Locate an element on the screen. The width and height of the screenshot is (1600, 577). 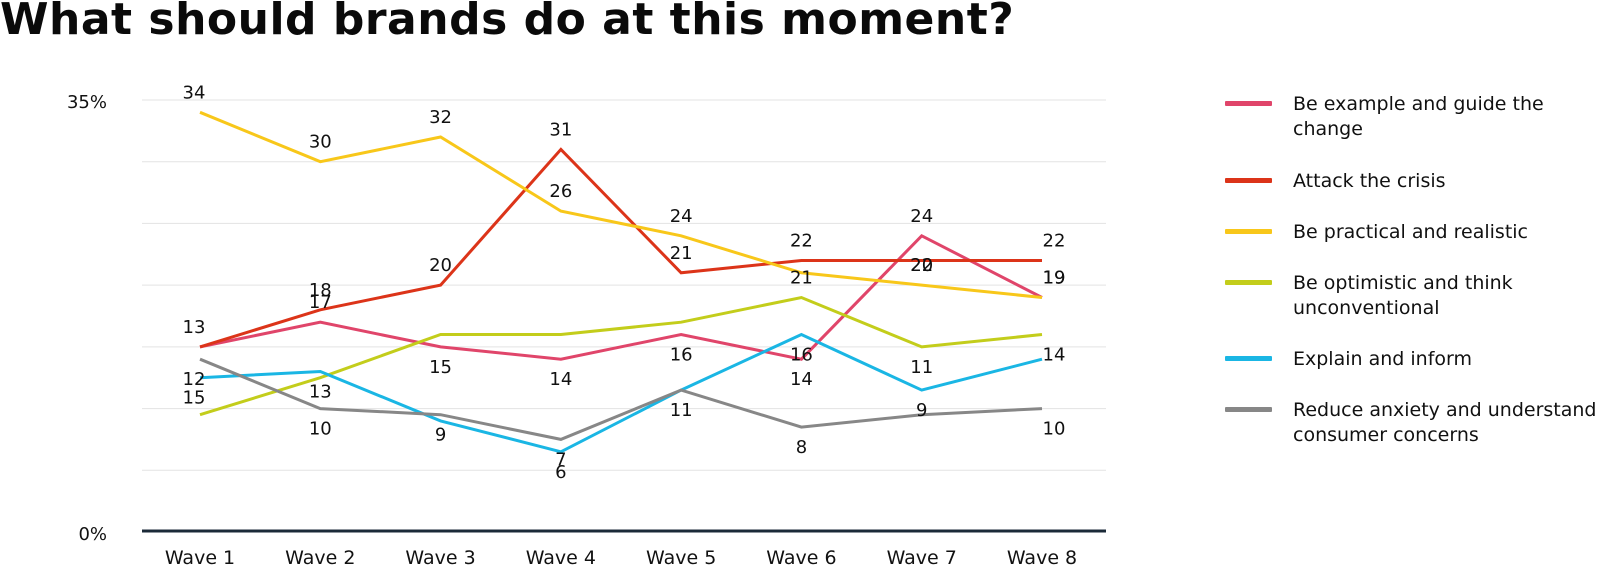
data-label: 19 is located at coordinates (1054, 277).